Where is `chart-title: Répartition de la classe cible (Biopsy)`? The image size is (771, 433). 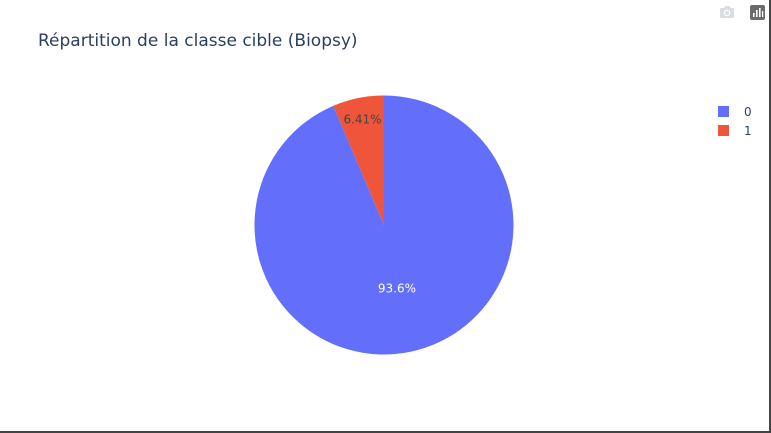
chart-title: Répartition de la classe cible (Biopsy) is located at coordinates (198, 41).